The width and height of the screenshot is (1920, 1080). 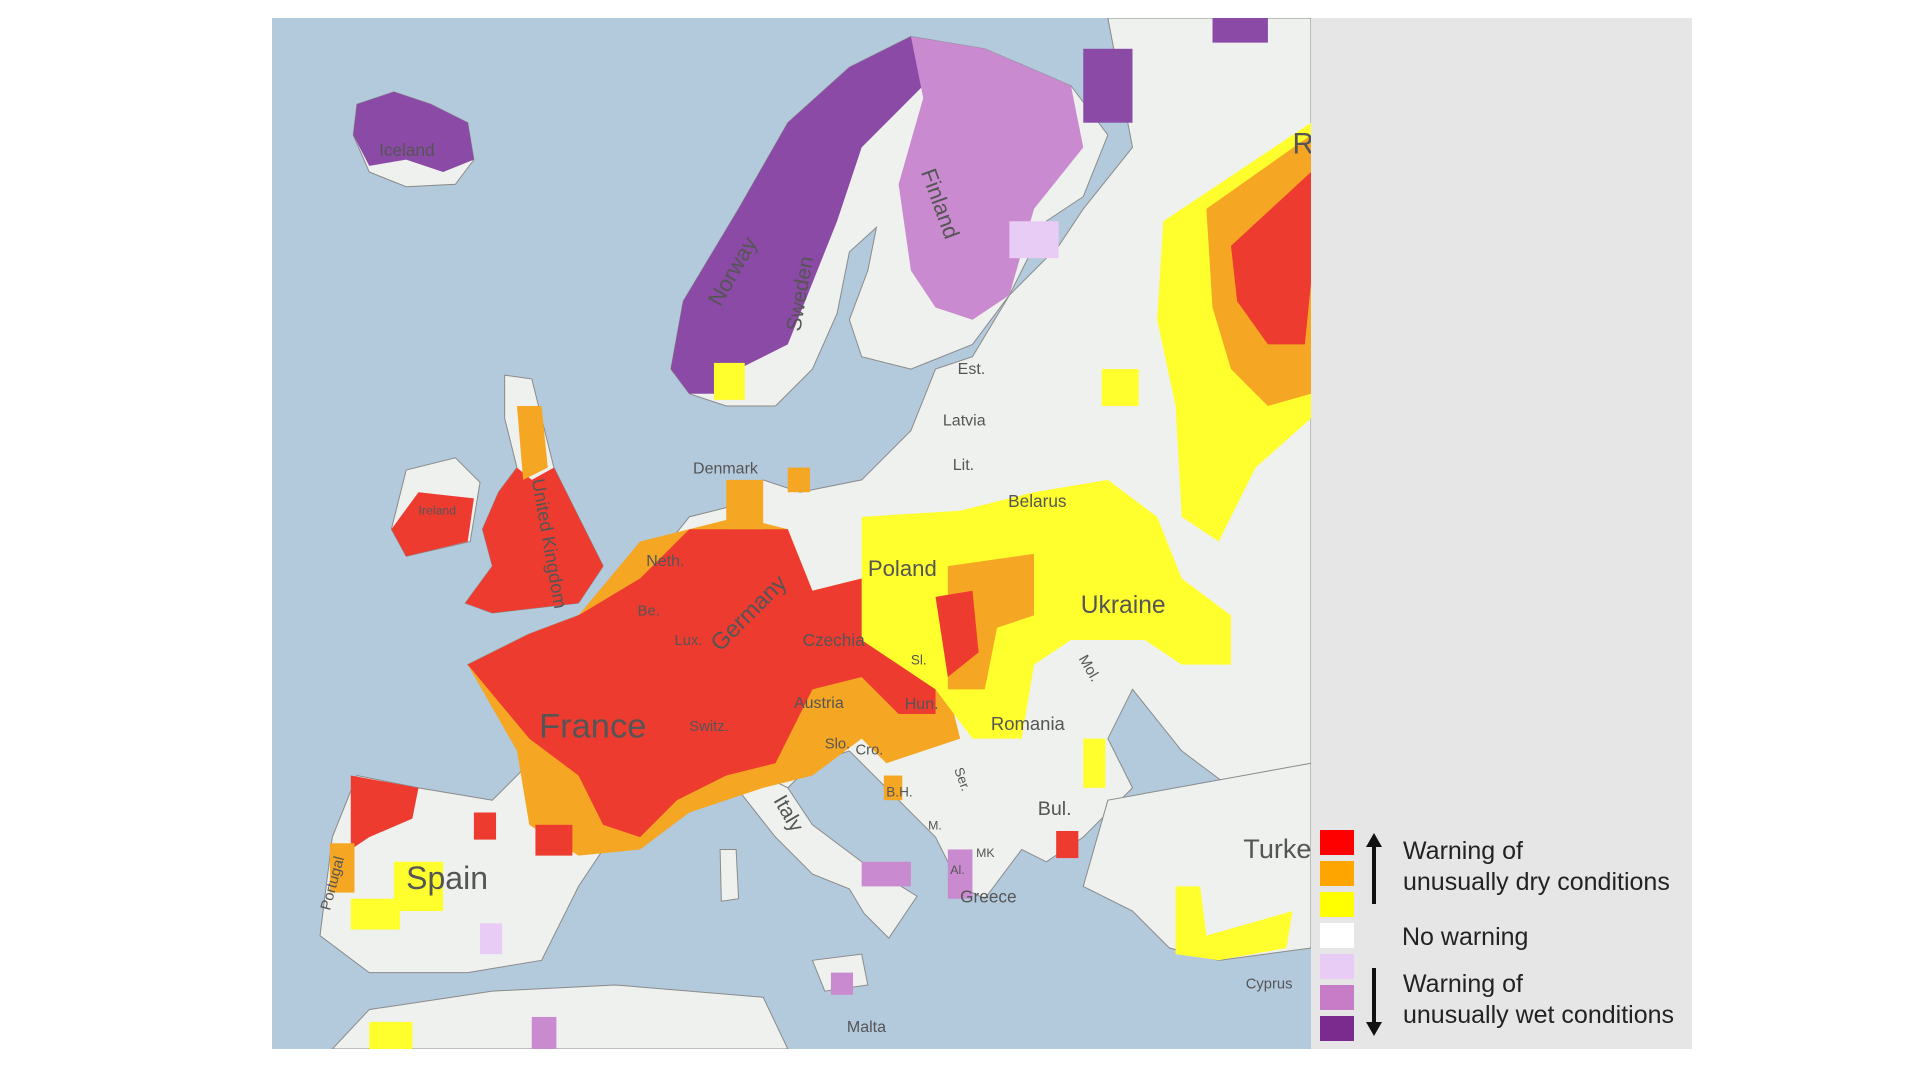 I want to click on label-macedonia: MK, so click(x=985, y=853).